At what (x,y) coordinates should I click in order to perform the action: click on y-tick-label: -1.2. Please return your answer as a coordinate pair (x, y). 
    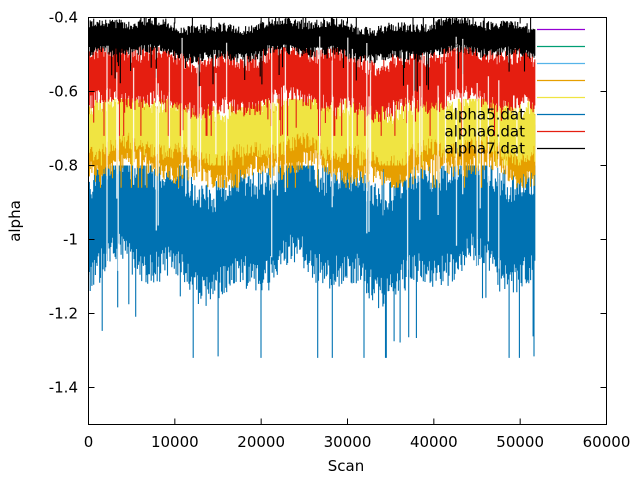
    Looking at the image, I should click on (63, 314).